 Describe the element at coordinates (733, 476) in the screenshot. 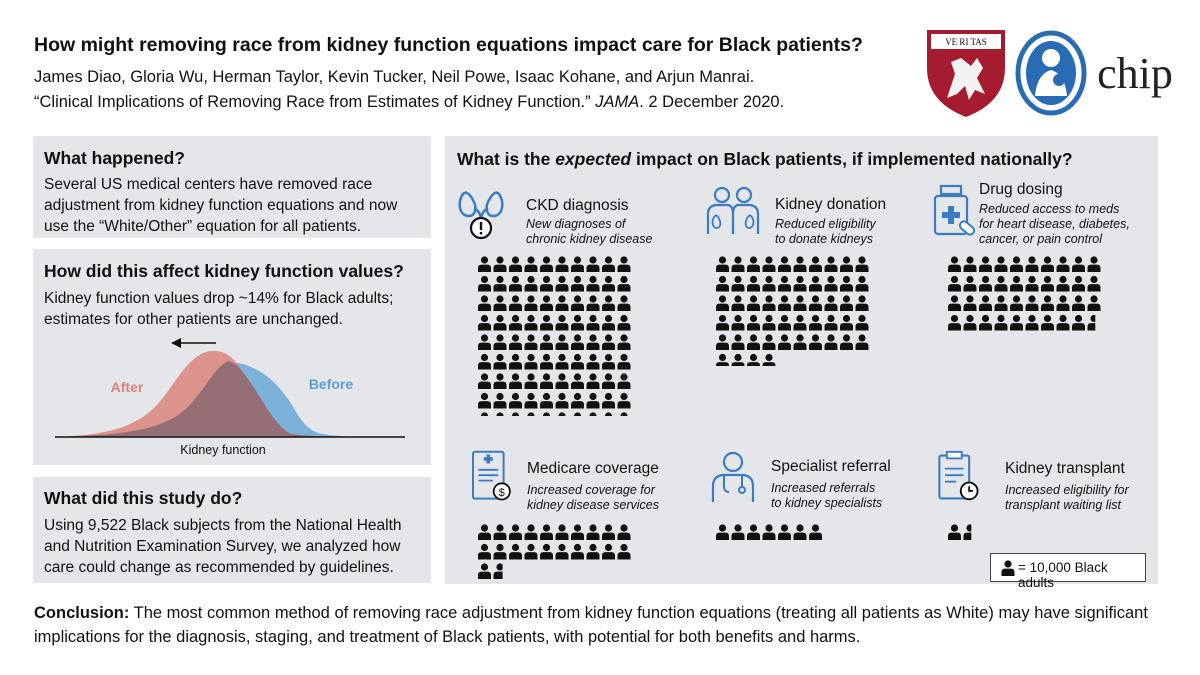

I see `doctor-icon` at that location.